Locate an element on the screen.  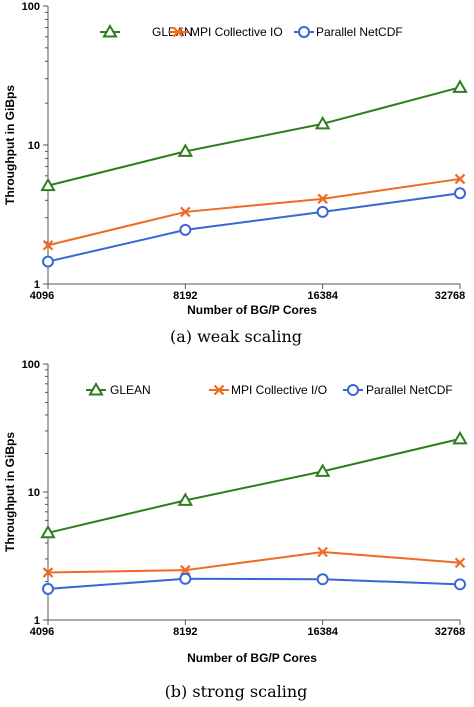
legend-item: GLEAN is located at coordinates (118, 389).